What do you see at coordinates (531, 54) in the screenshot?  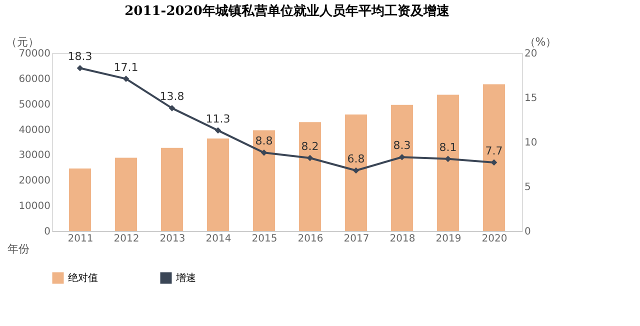 I see `y2-tick-label: 20` at bounding box center [531, 54].